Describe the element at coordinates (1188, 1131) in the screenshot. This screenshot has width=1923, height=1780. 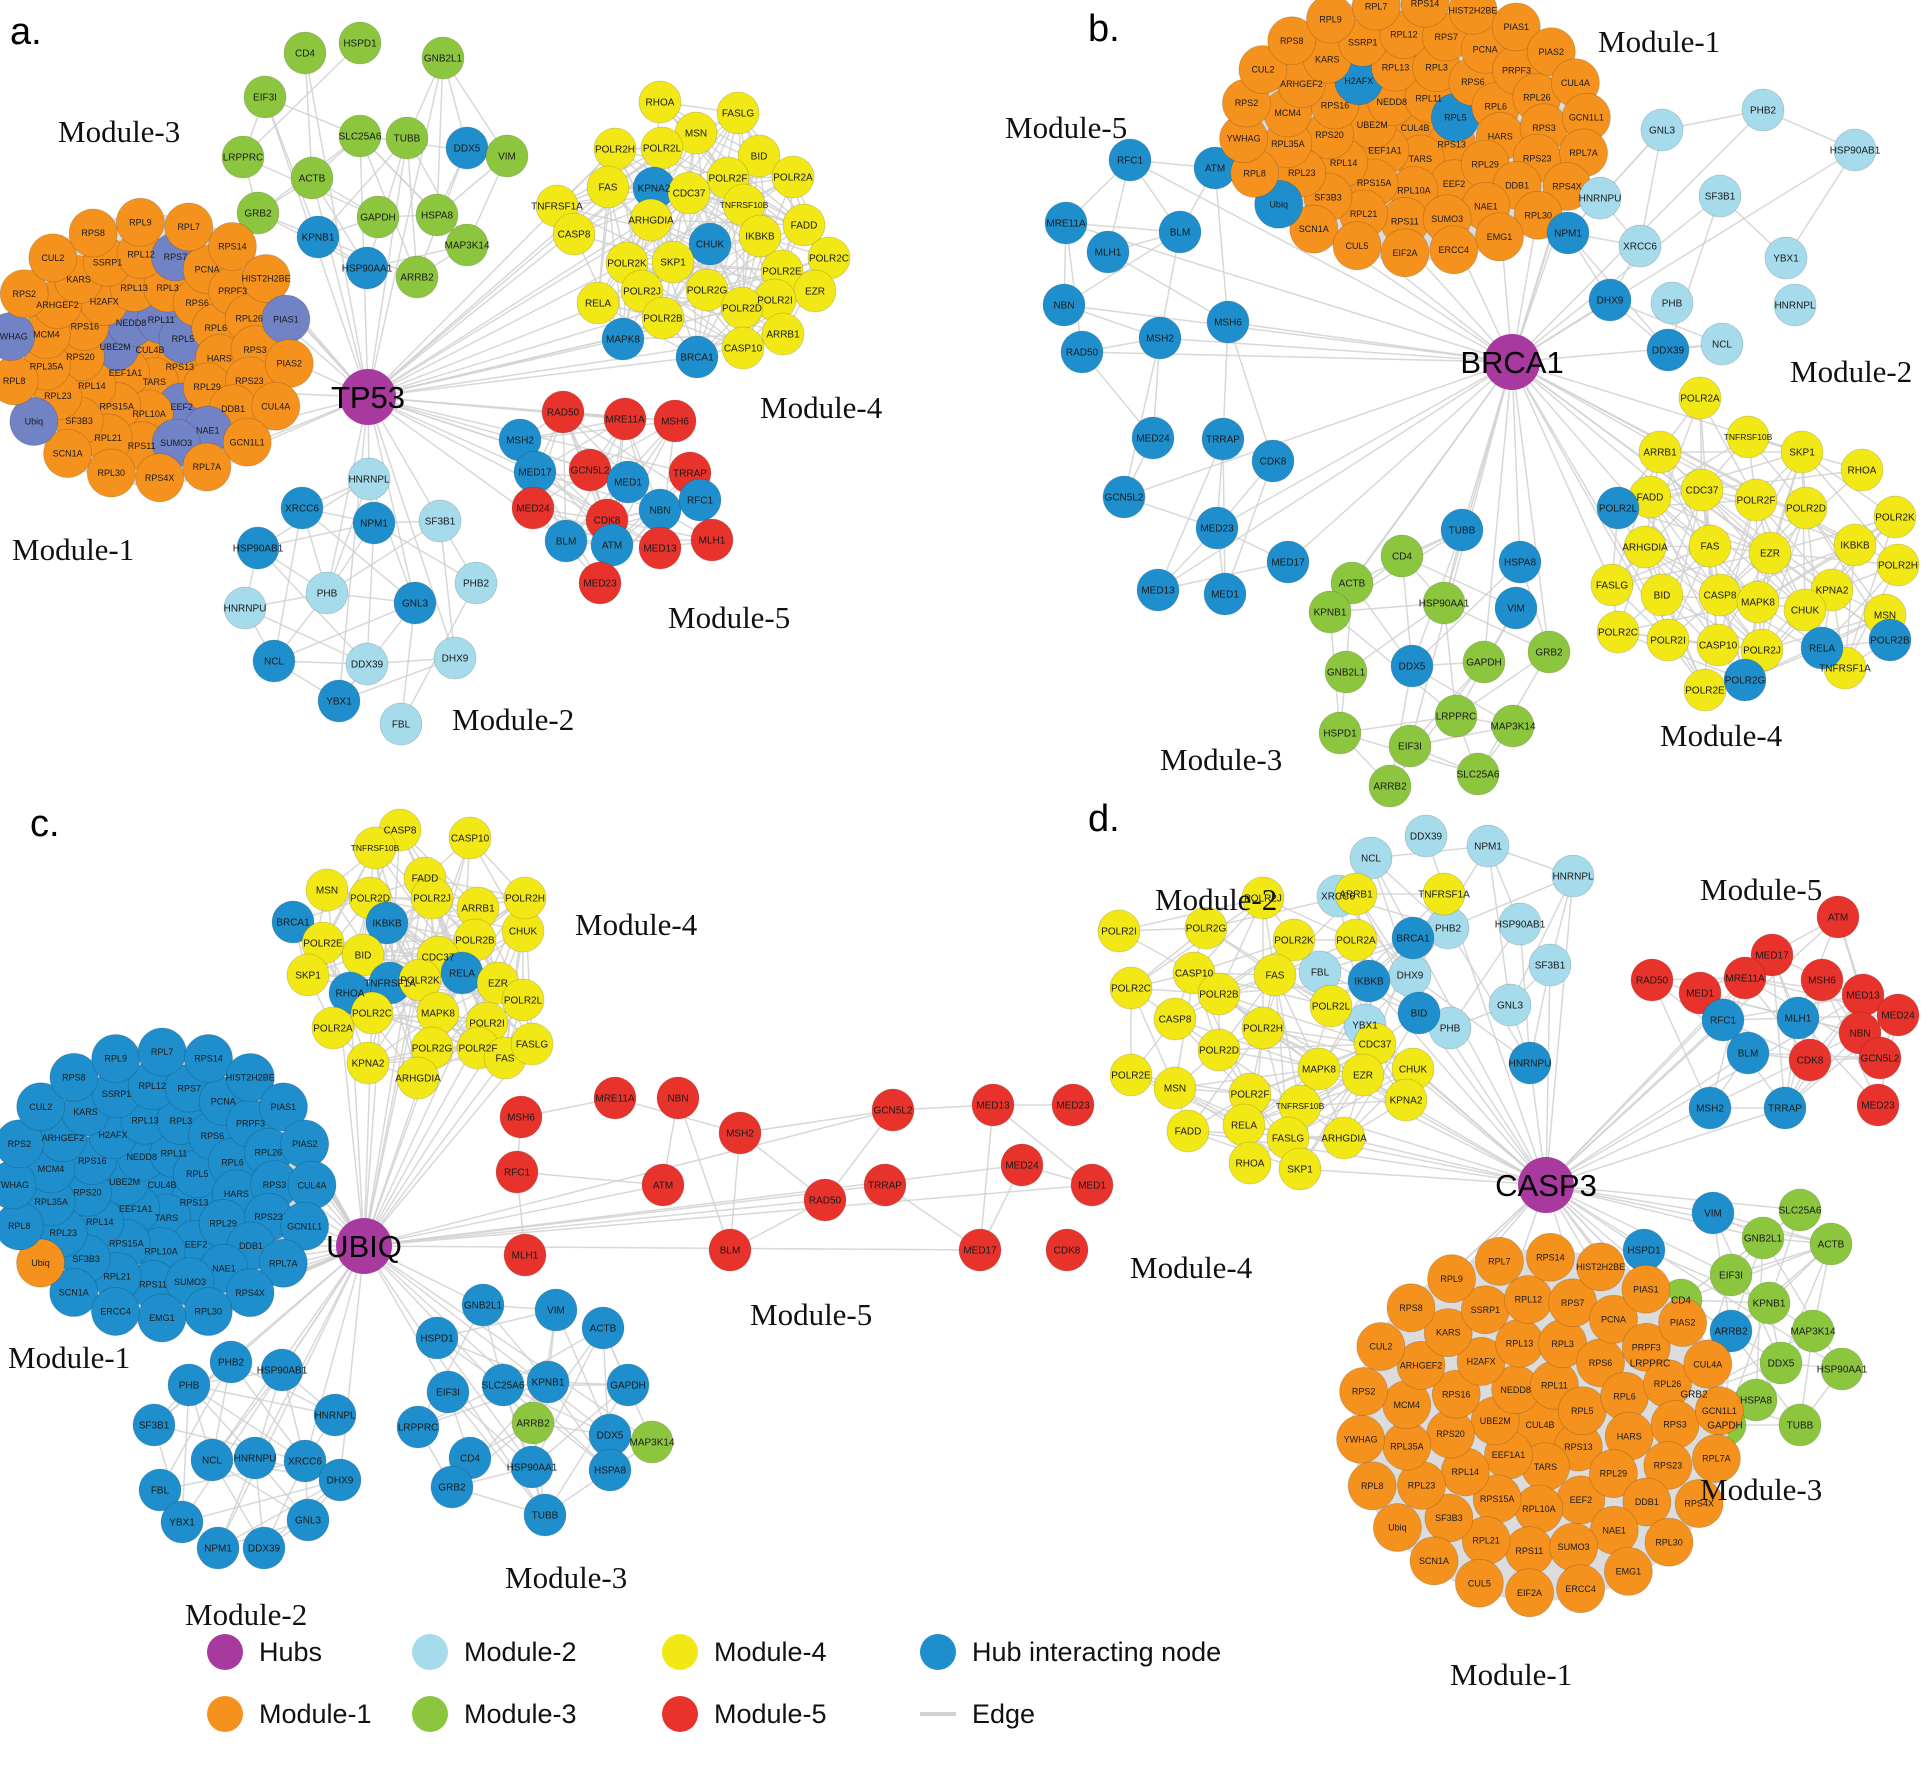
I see `node-FADD` at that location.